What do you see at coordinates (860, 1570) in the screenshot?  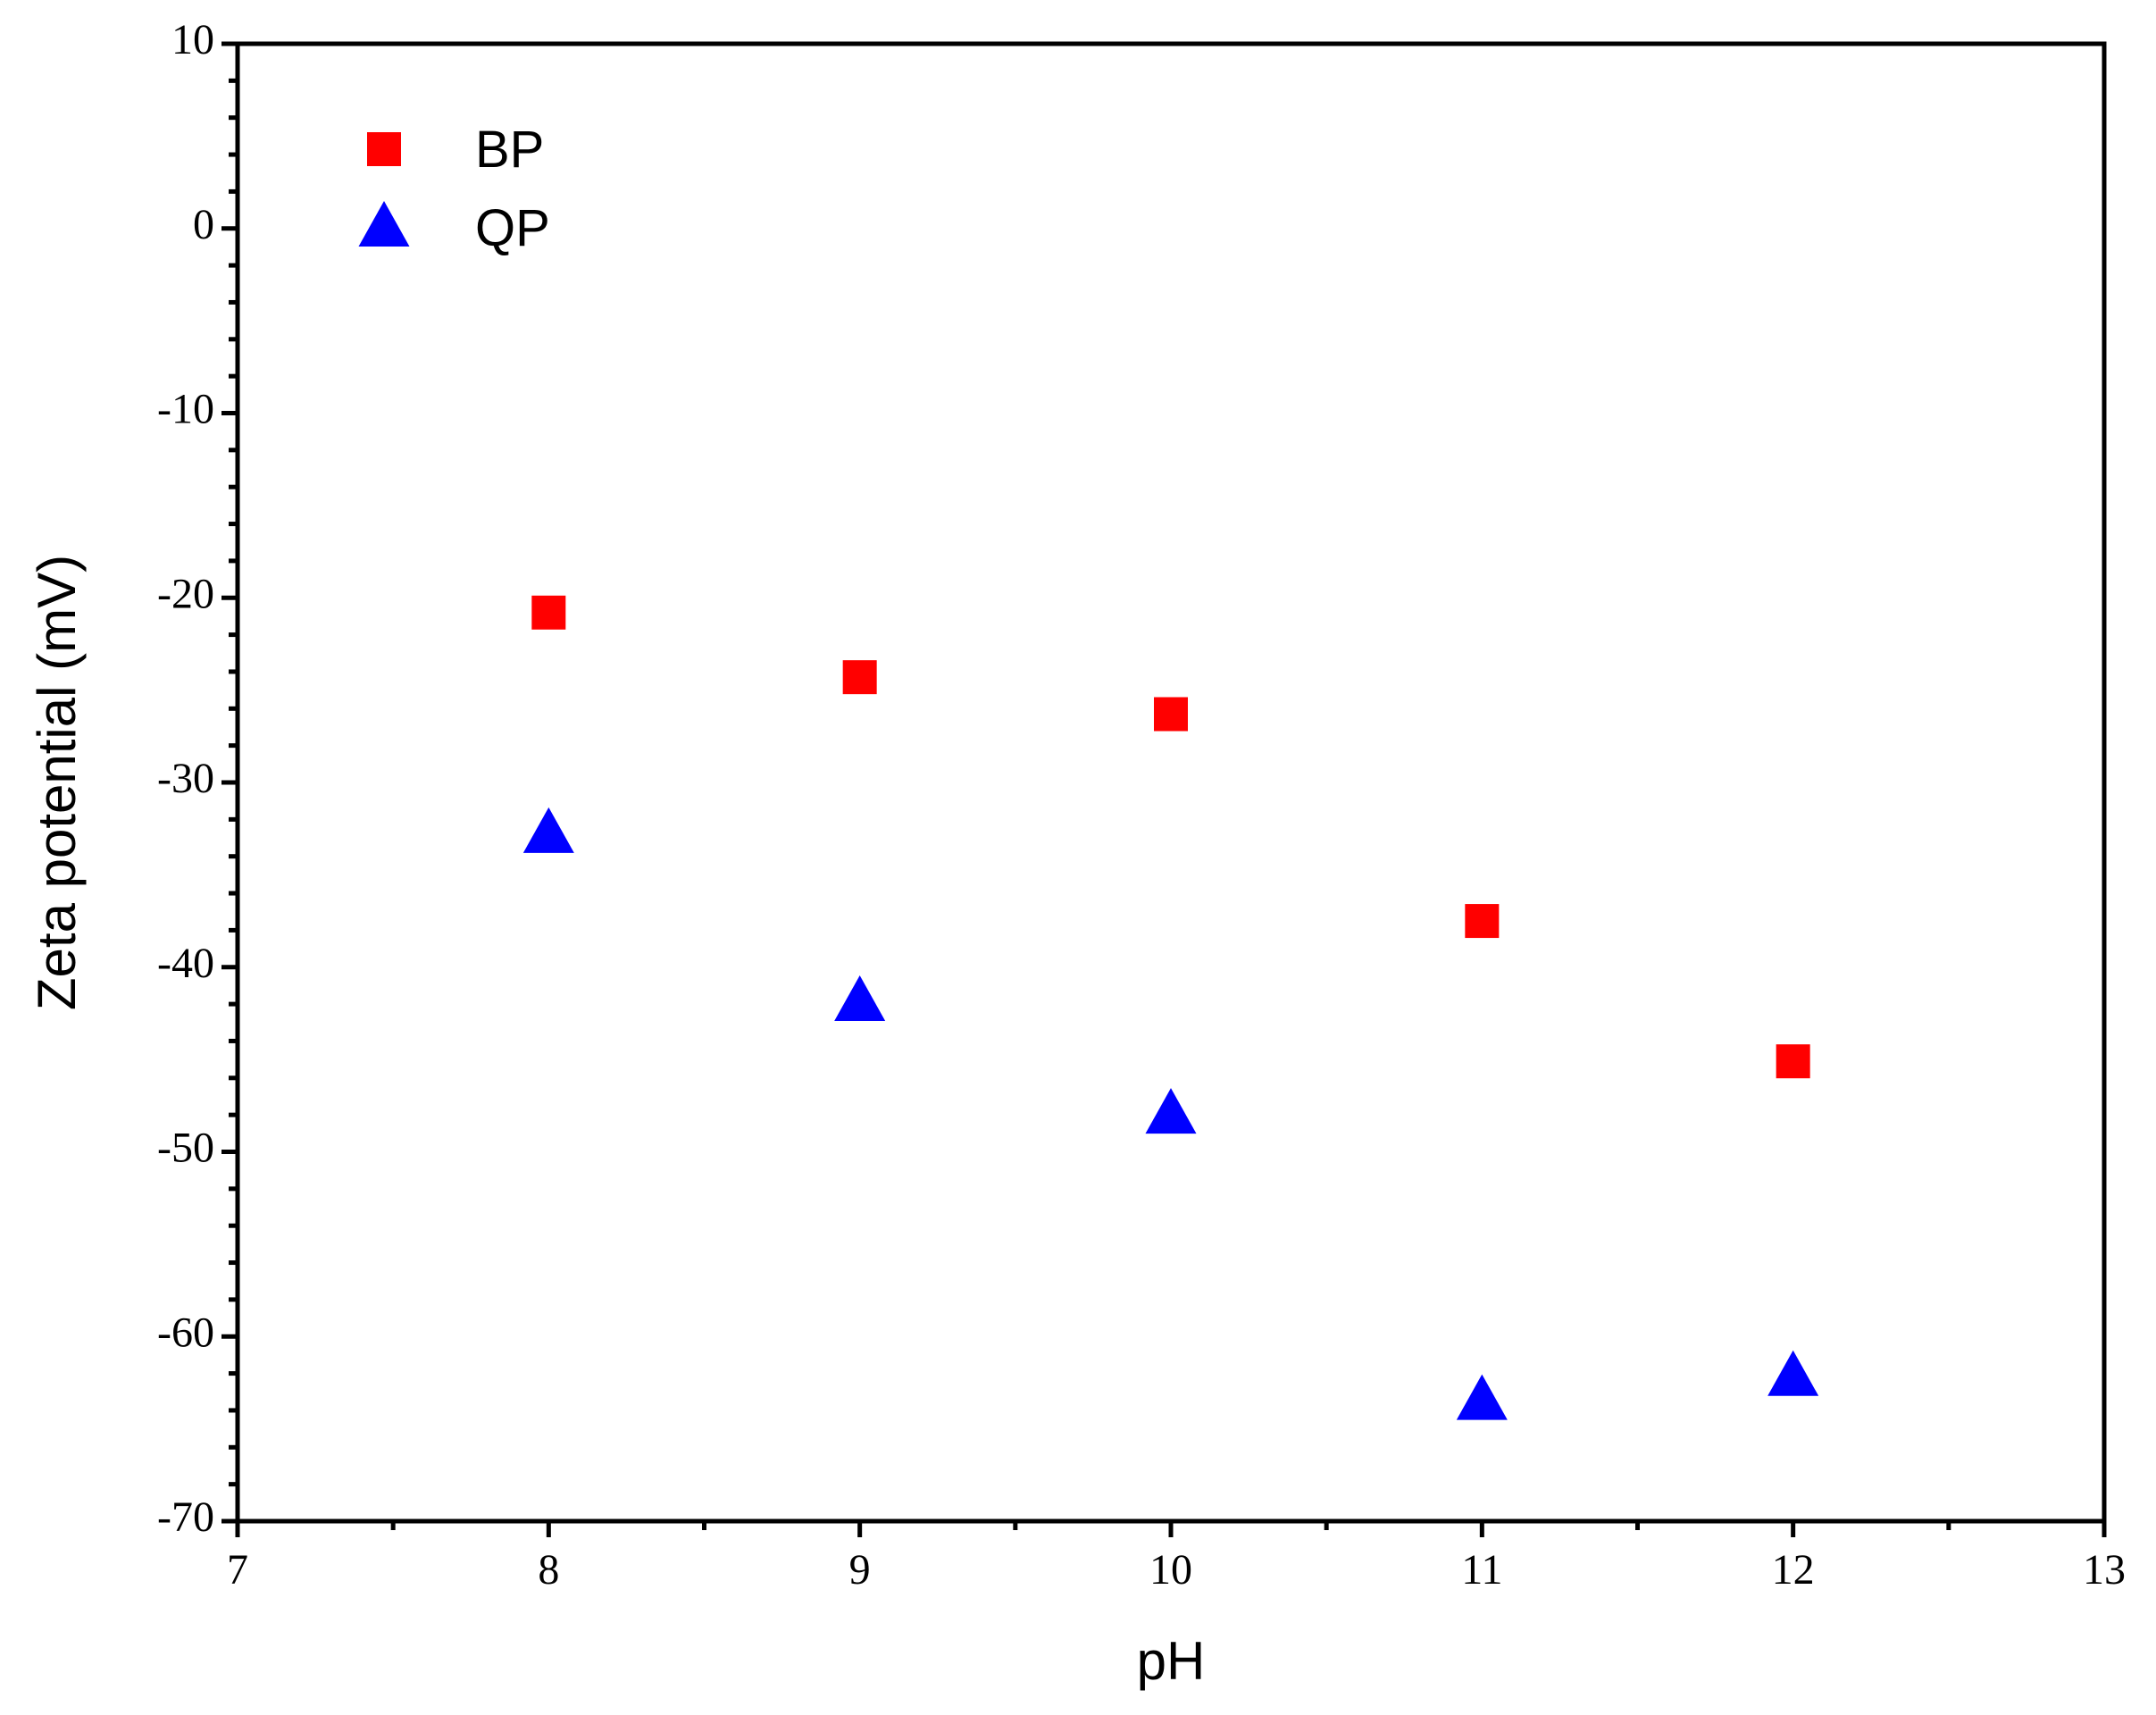 I see `x-tick-label: 9` at bounding box center [860, 1570].